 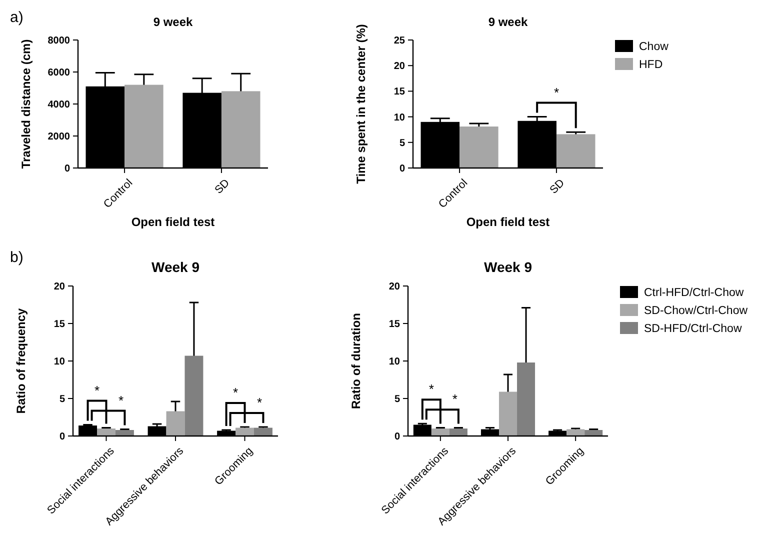 I want to click on y-axis-title: Time spent in the center (%), so click(x=361, y=104).